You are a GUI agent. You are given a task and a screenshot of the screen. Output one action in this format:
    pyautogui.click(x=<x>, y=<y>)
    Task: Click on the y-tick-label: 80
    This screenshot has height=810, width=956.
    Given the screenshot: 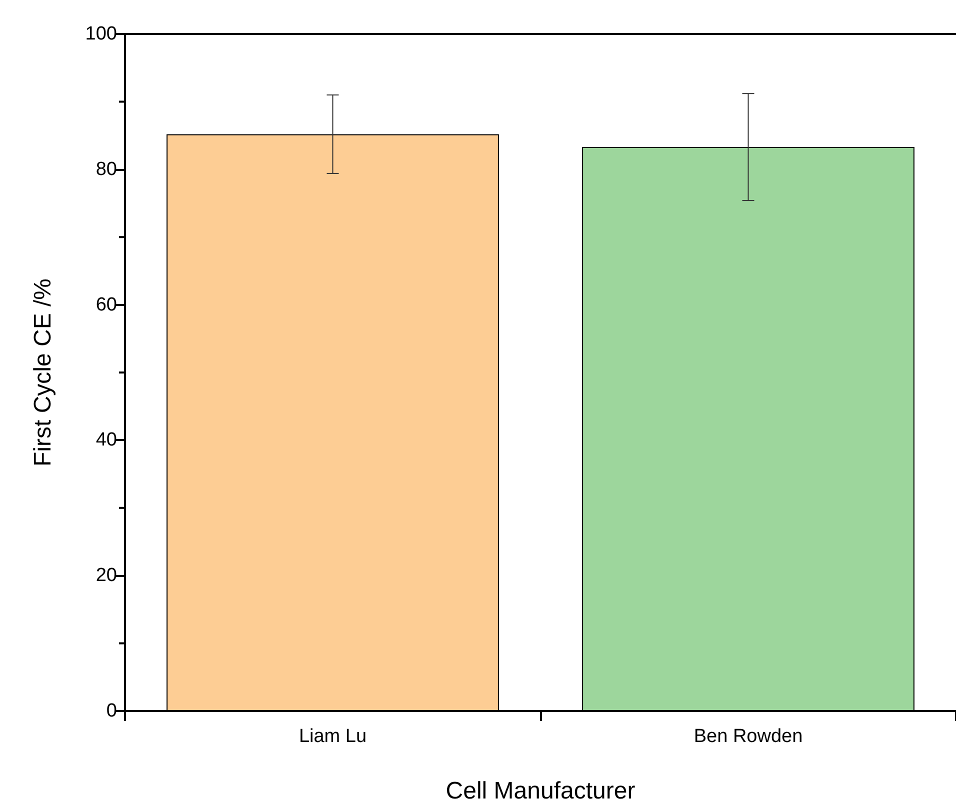 What is the action you would take?
    pyautogui.click(x=106, y=169)
    